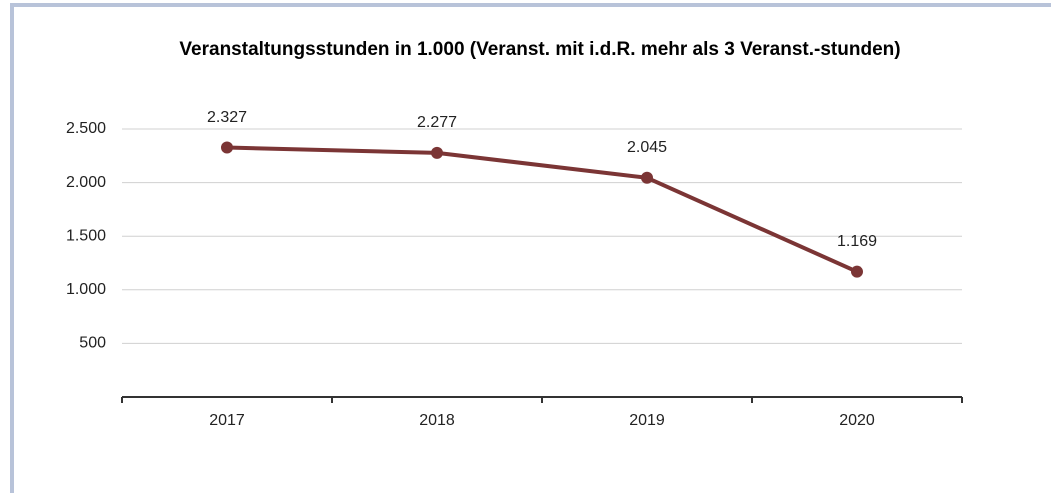  Describe the element at coordinates (647, 420) in the screenshot. I see `x-tick-label: 2019` at that location.